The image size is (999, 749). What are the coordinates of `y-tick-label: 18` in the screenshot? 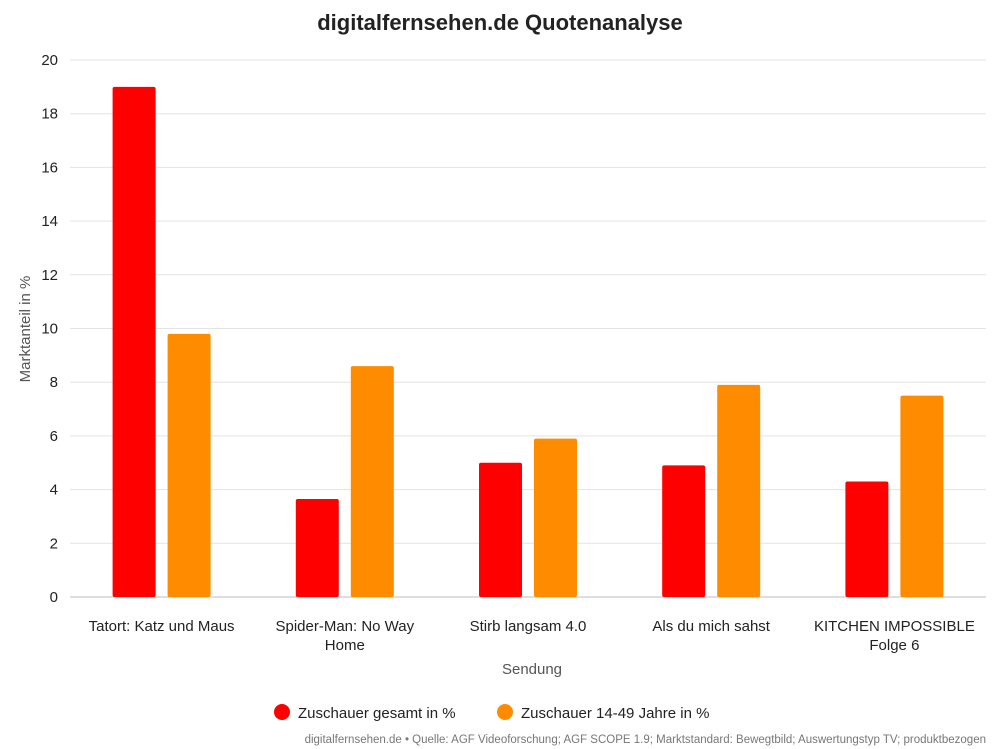 It's located at (49, 114).